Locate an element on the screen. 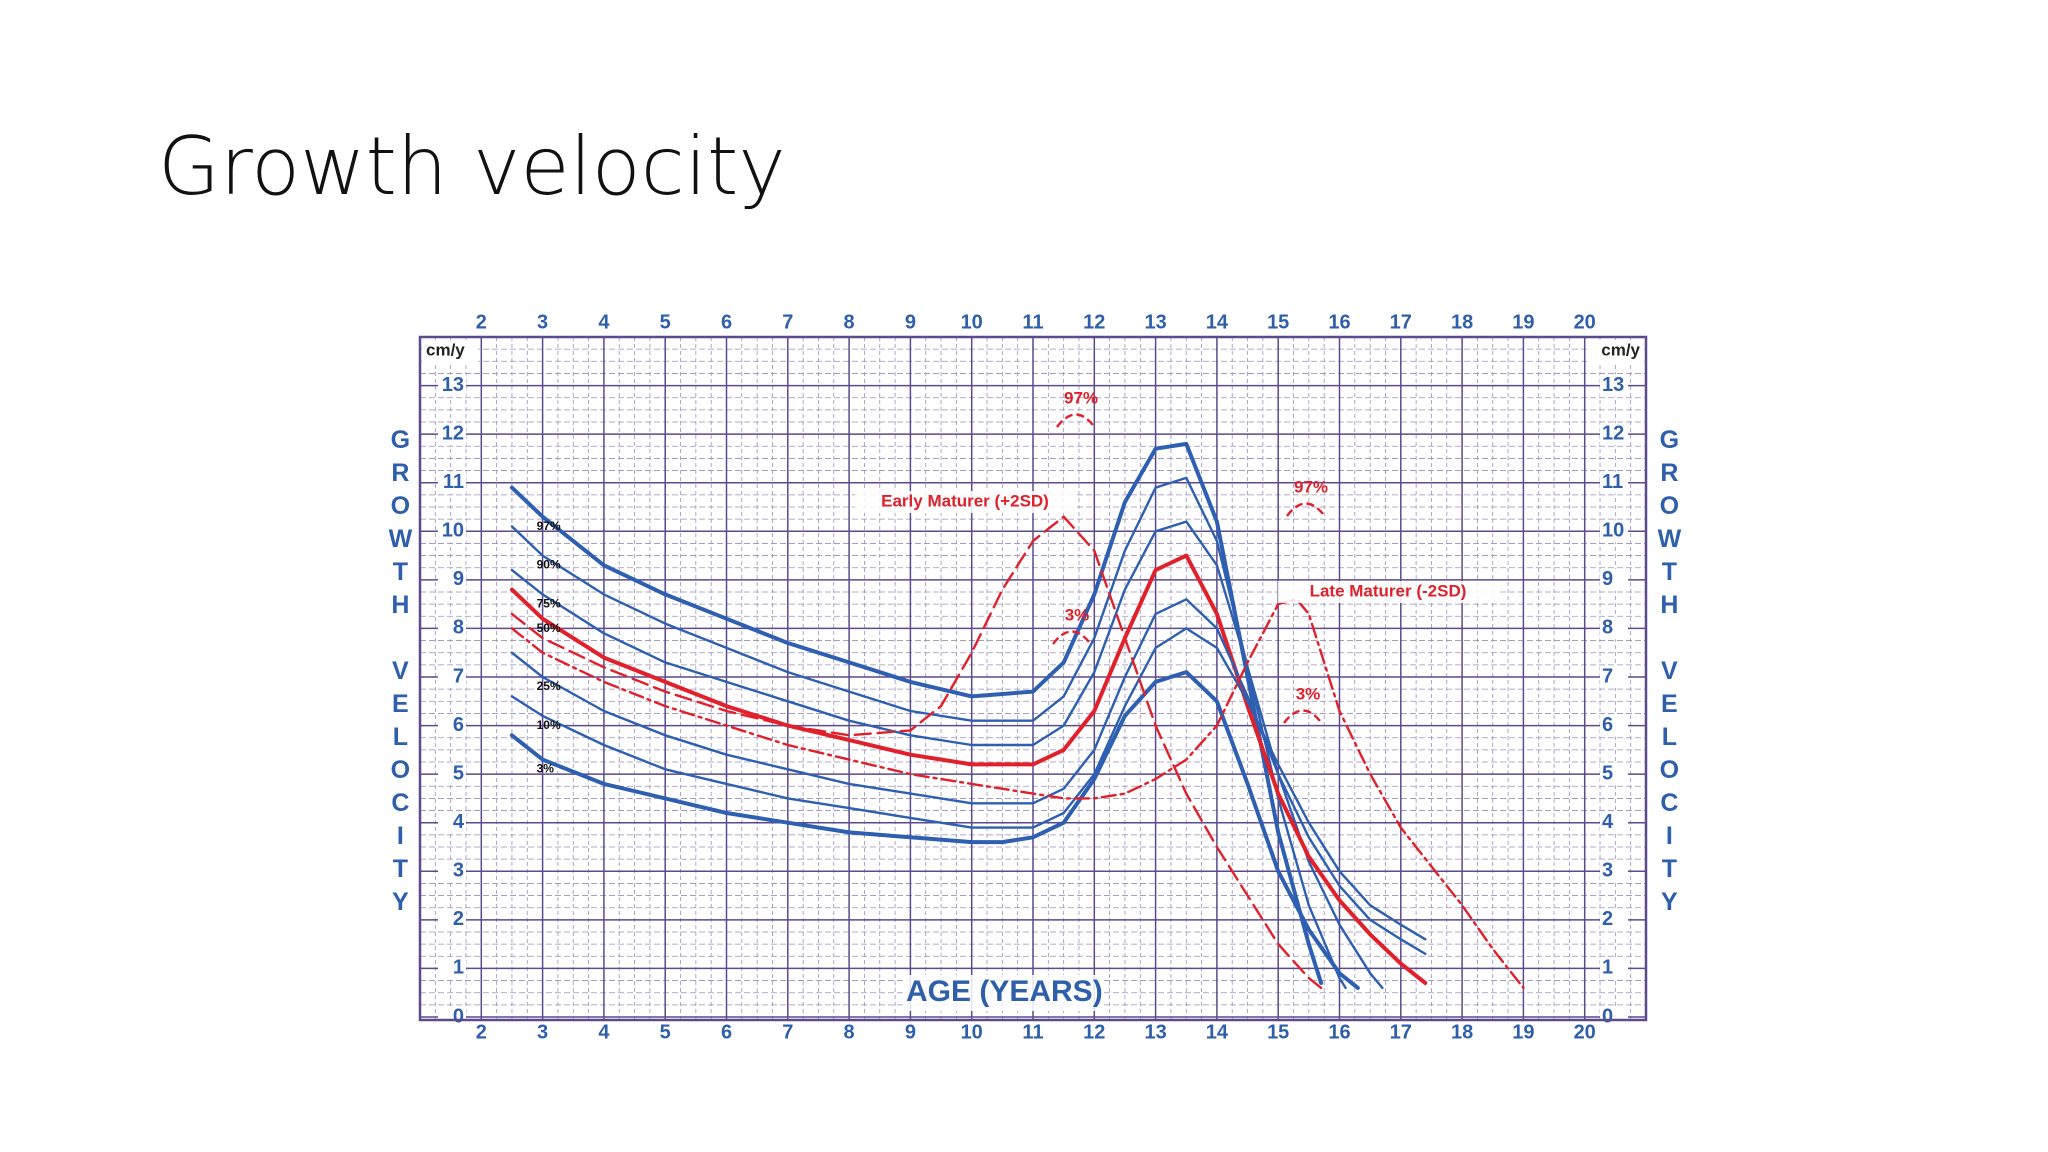  x-tick-label: 20 is located at coordinates (1585, 322).